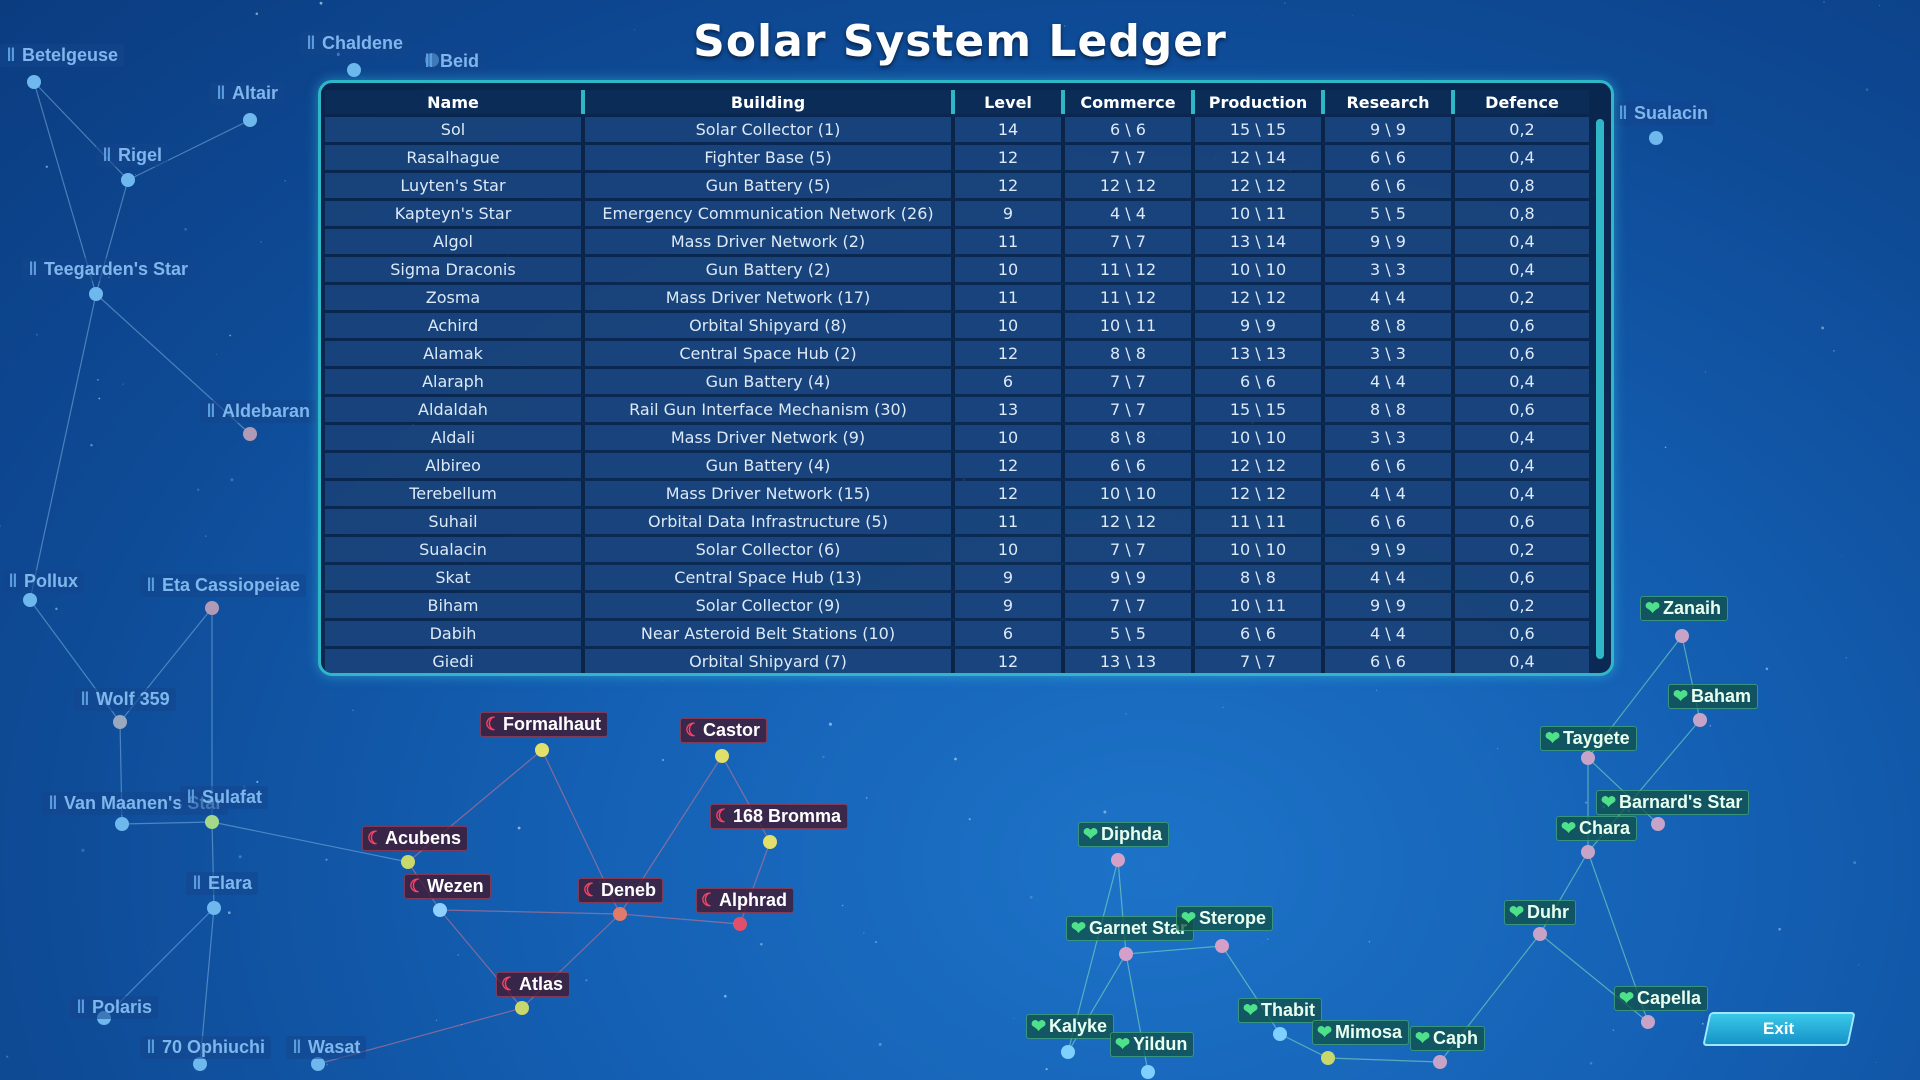  I want to click on star-node-baham, so click(1700, 720).